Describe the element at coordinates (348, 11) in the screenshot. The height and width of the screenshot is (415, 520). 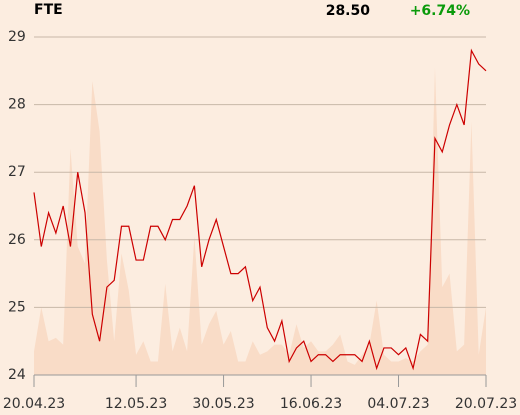
I see `last-price: 28.50` at that location.